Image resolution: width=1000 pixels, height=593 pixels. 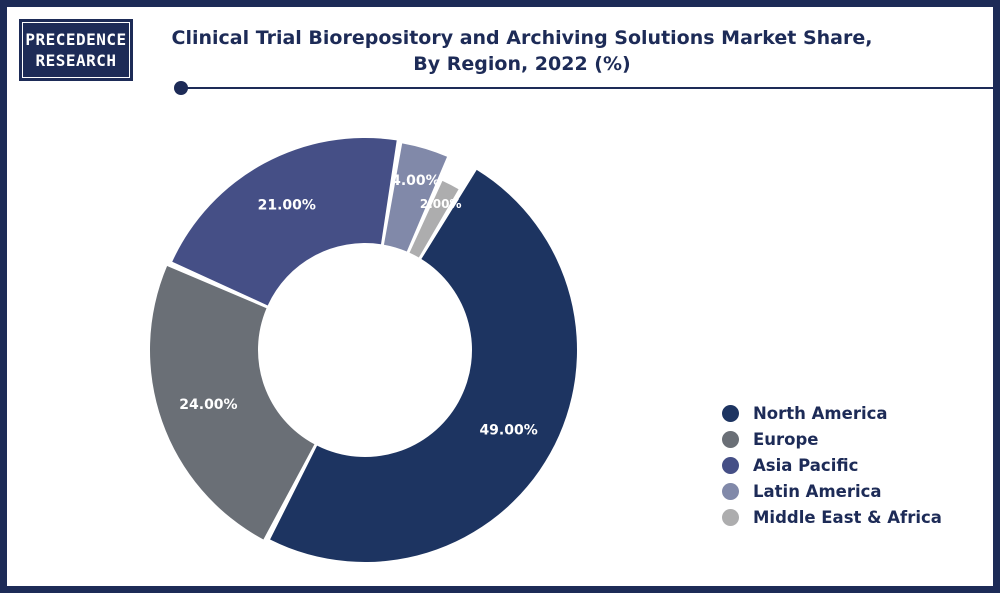 What do you see at coordinates (820, 413) in the screenshot?
I see `legend-label-north-america: North America` at bounding box center [820, 413].